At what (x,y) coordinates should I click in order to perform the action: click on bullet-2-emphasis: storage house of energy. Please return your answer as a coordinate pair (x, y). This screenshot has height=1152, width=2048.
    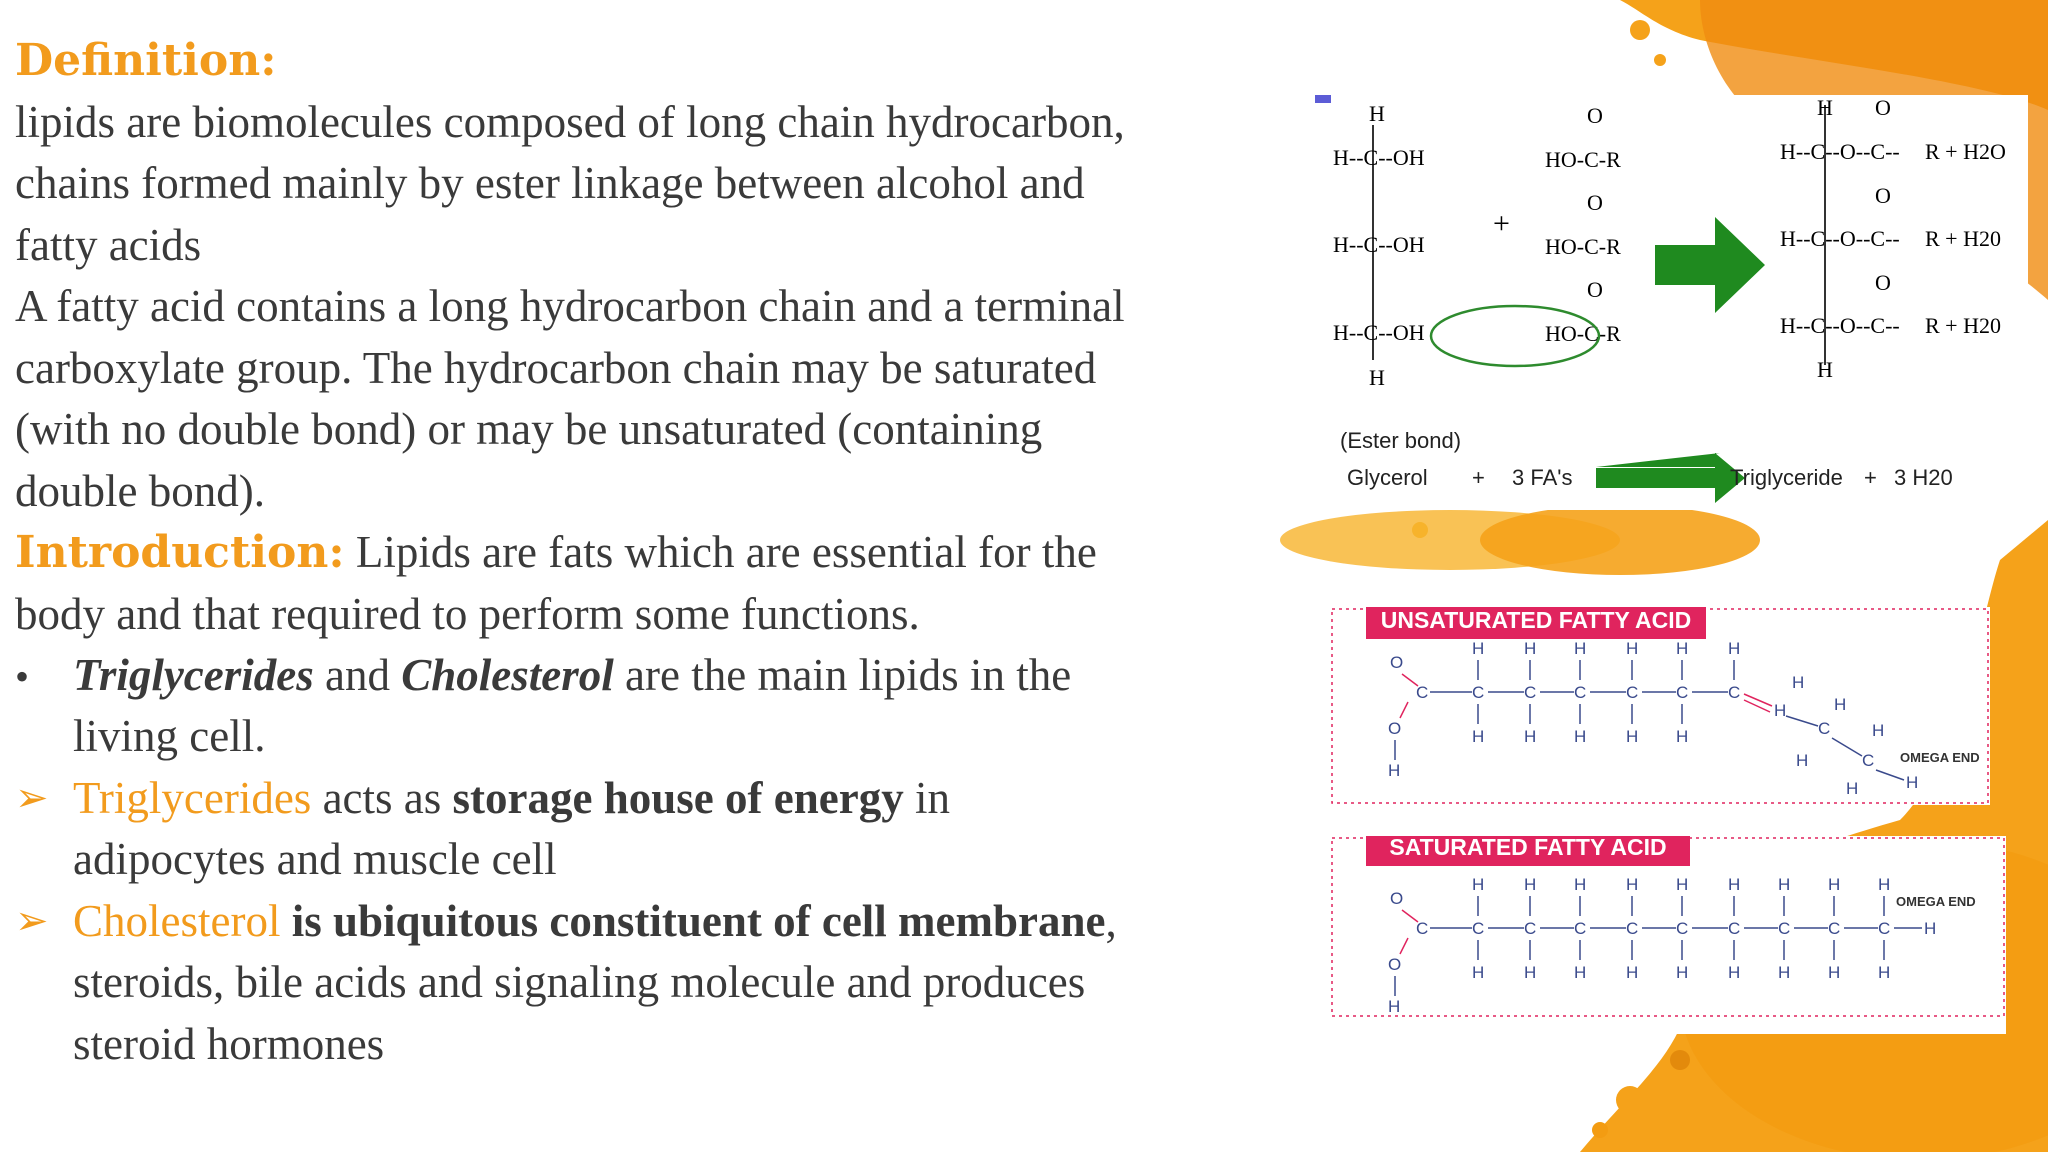
    Looking at the image, I should click on (678, 798).